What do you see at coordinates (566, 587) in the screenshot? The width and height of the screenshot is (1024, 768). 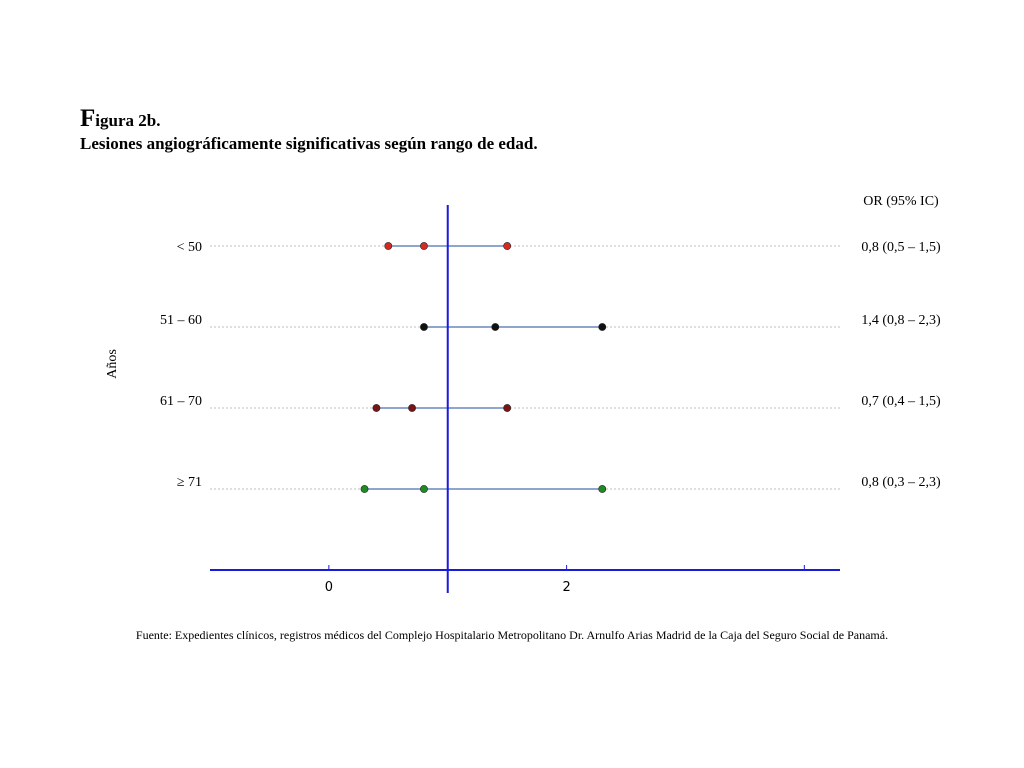 I see `x-tick-label: 2` at bounding box center [566, 587].